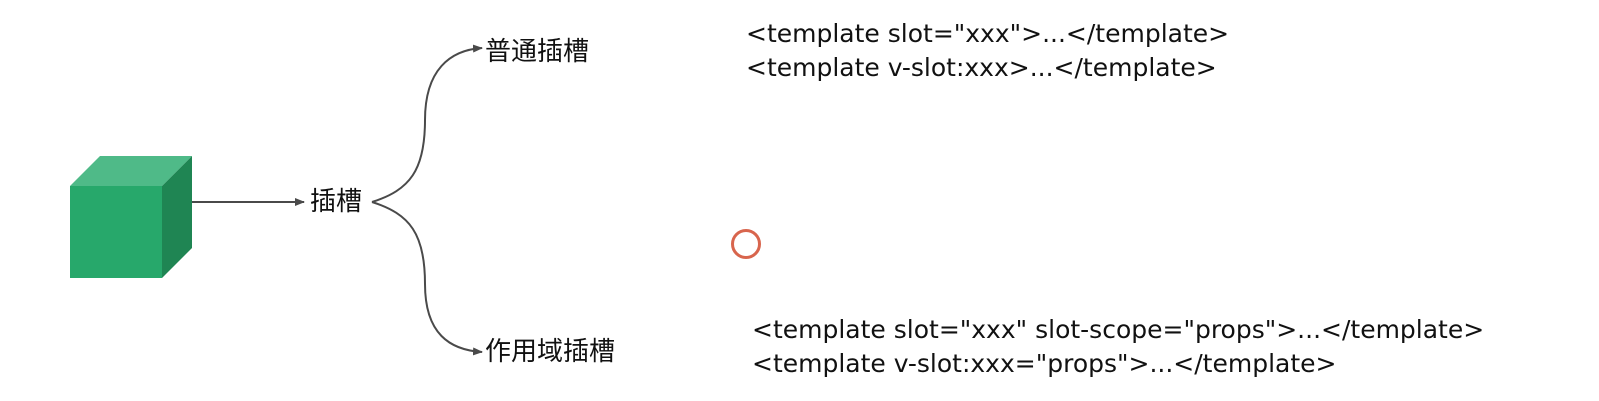 Image resolution: width=1599 pixels, height=401 pixels. Describe the element at coordinates (177, 217) in the screenshot. I see `cube-side-face` at that location.